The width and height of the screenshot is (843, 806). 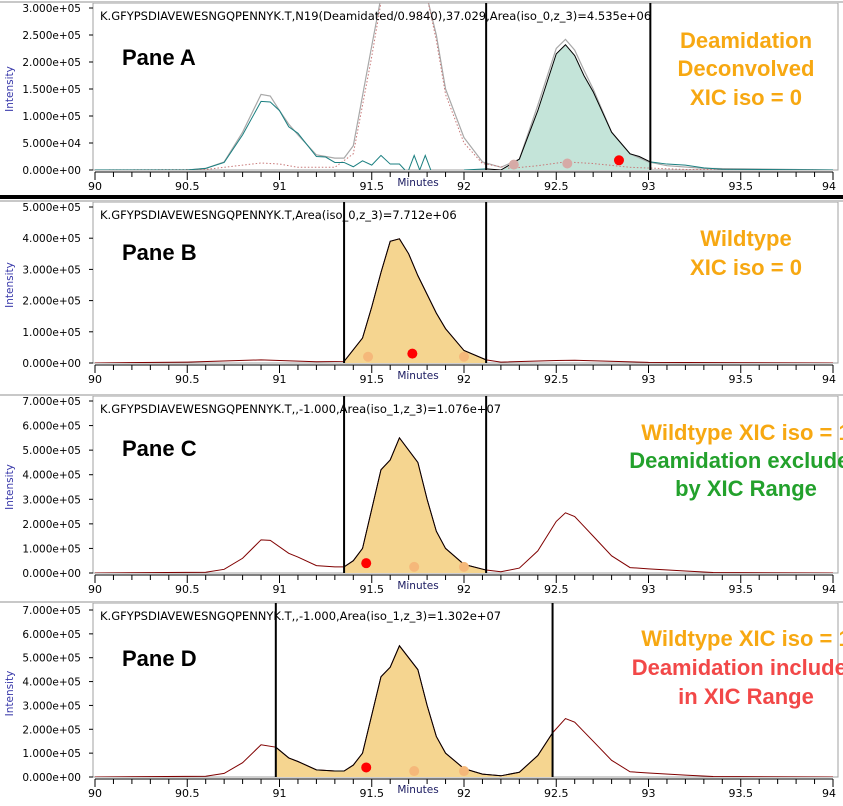 I want to click on annotation-line: Deamidation included, so click(x=737, y=667).